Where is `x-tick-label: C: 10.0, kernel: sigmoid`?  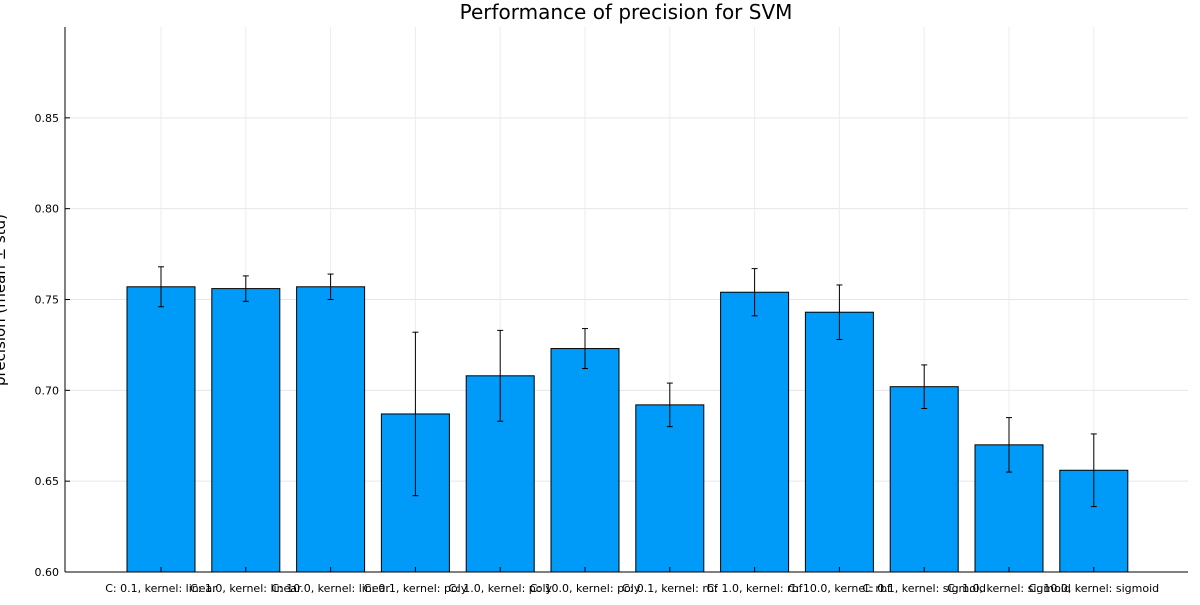
x-tick-label: C: 10.0, kernel: sigmoid is located at coordinates (1093, 588).